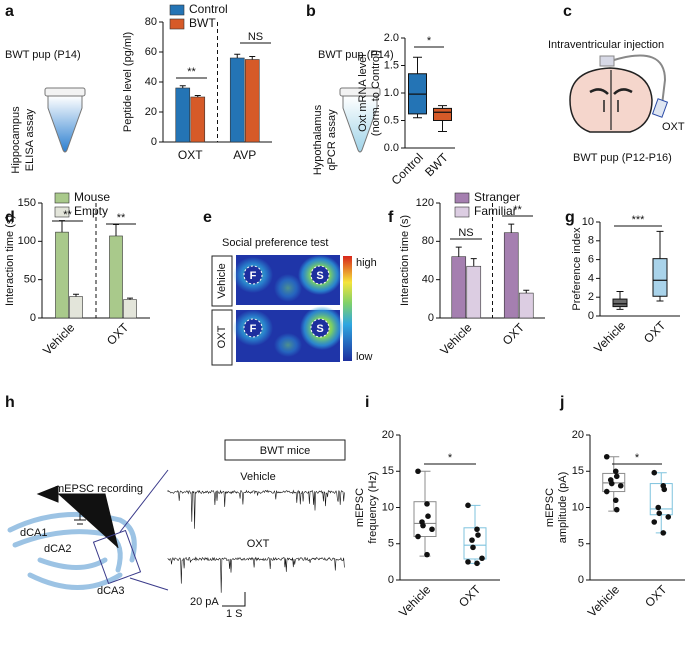  Describe the element at coordinates (388, 507) in the screenshot. I see `y-tick-label: 10` at that location.